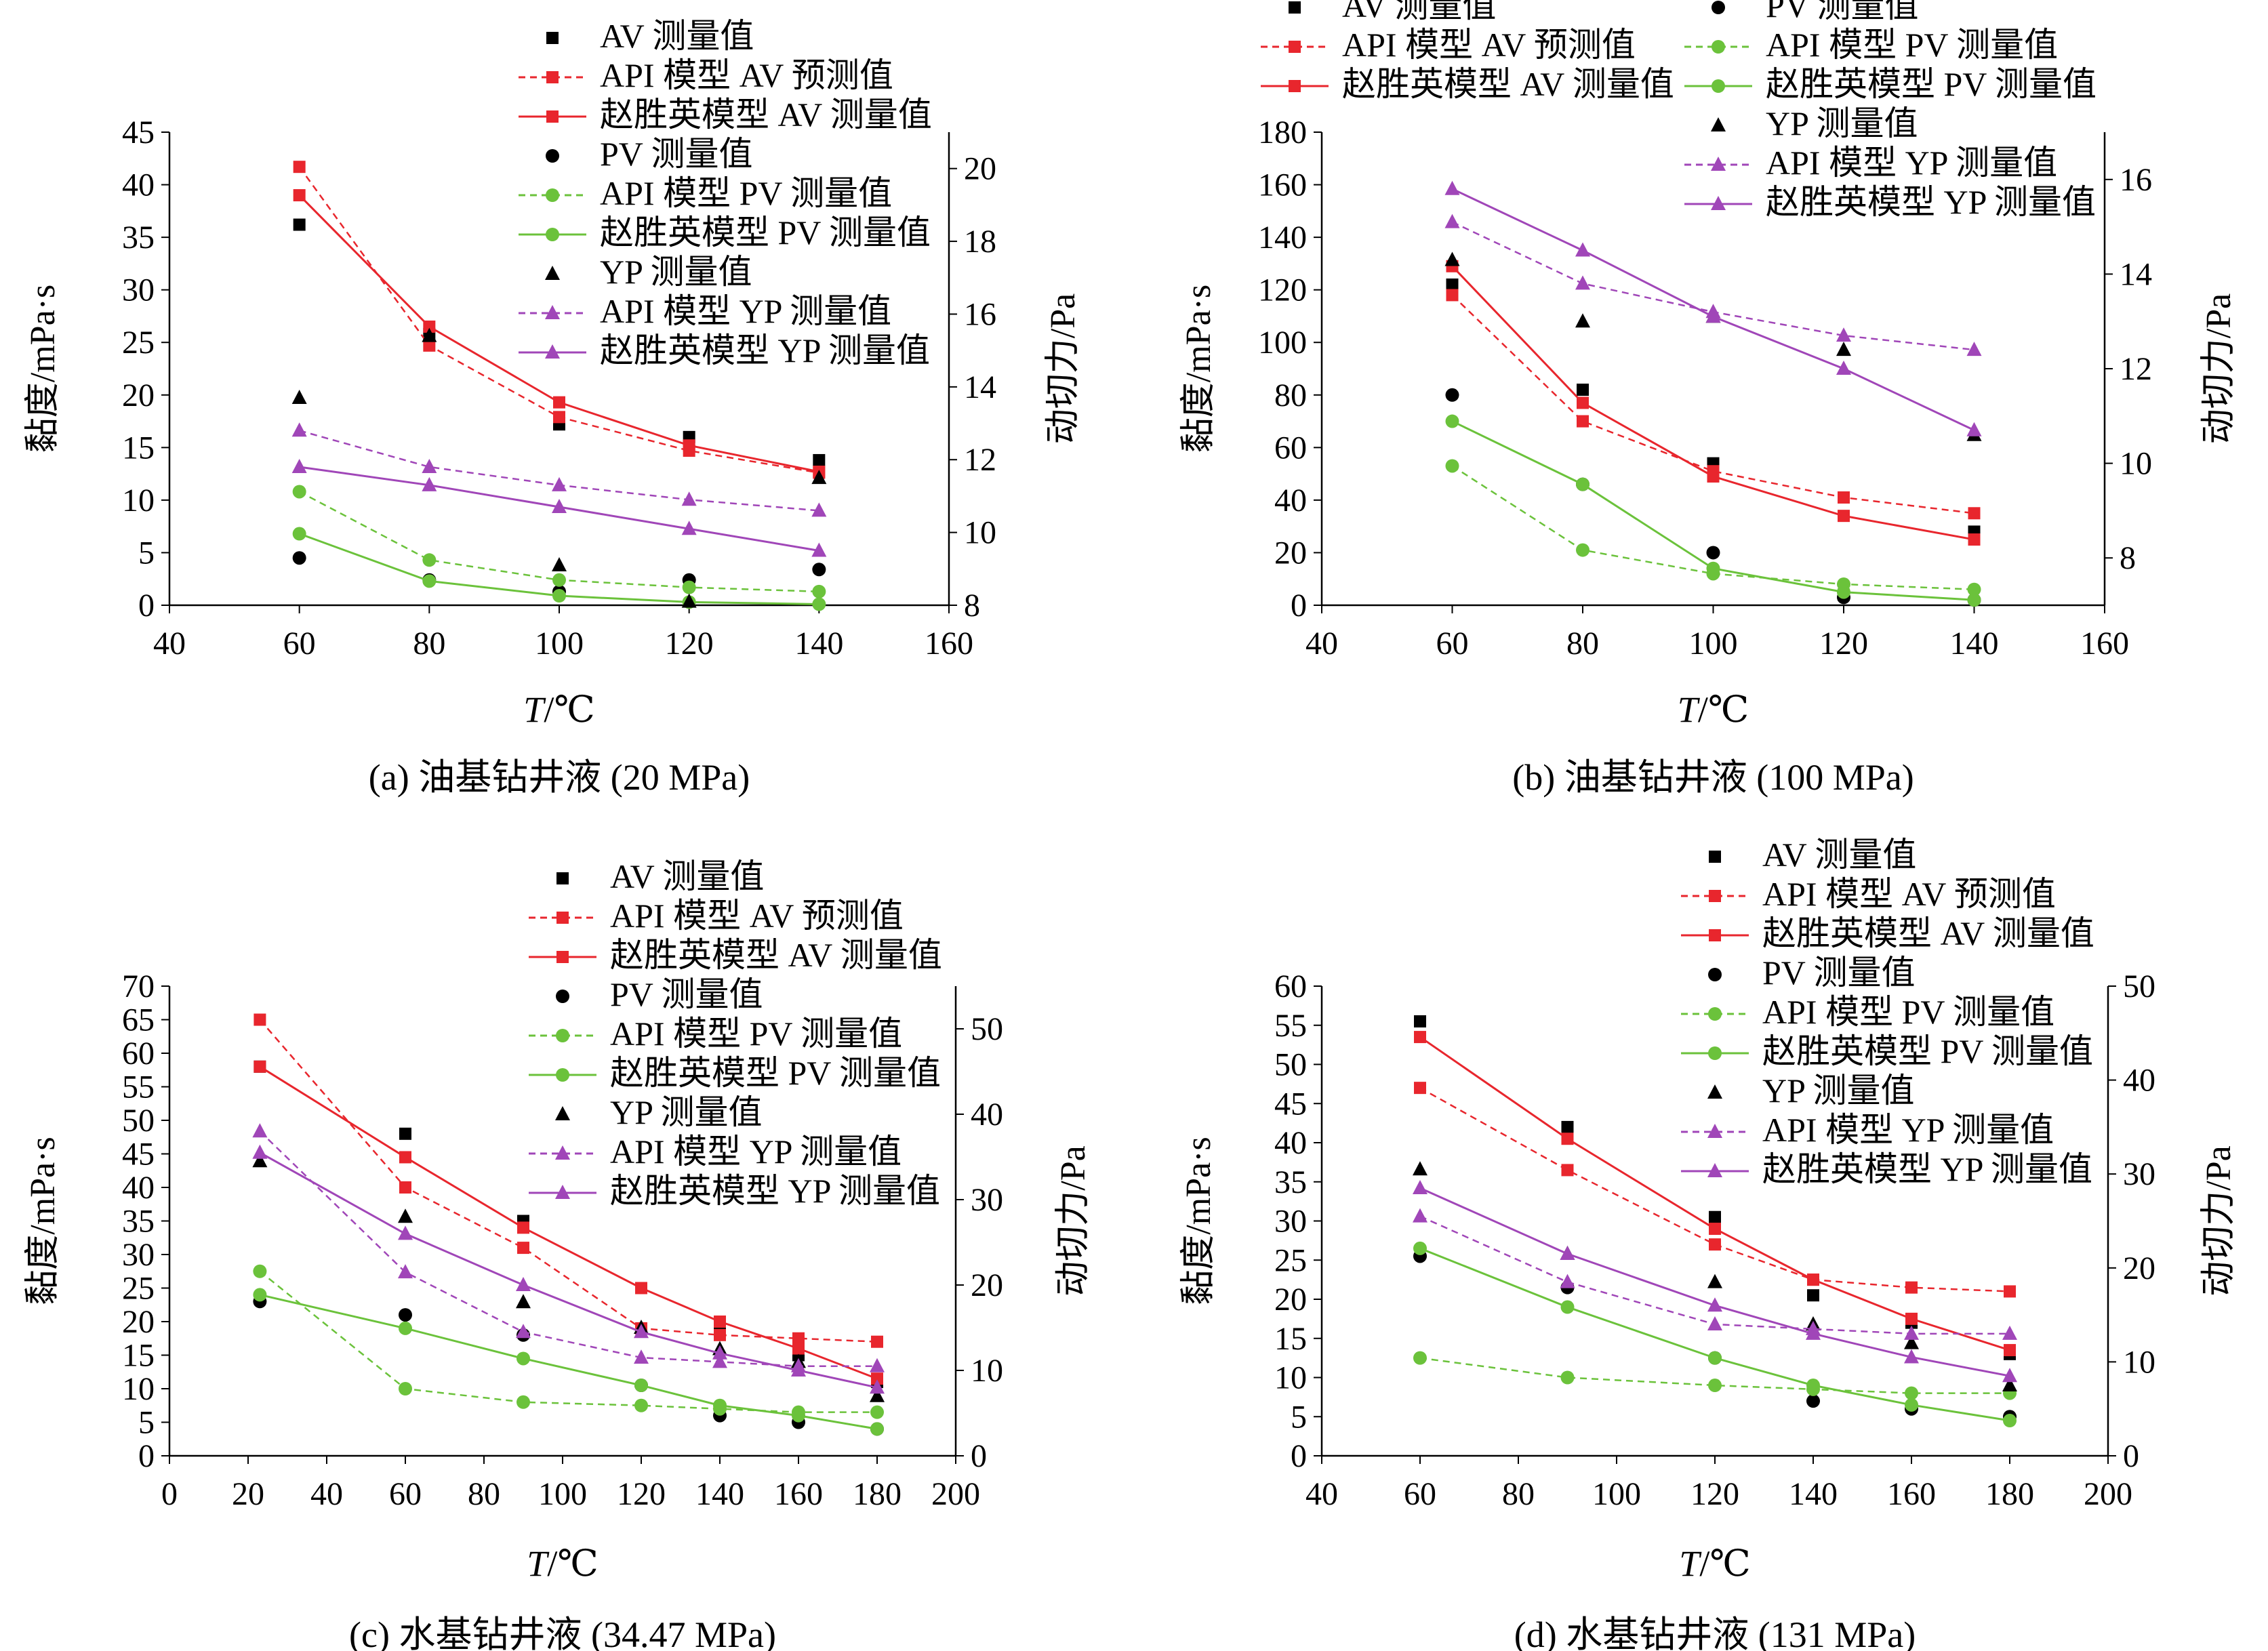  Describe the element at coordinates (1911, 163) in the screenshot. I see `legend-label: API 模型 YP 测量值` at that location.